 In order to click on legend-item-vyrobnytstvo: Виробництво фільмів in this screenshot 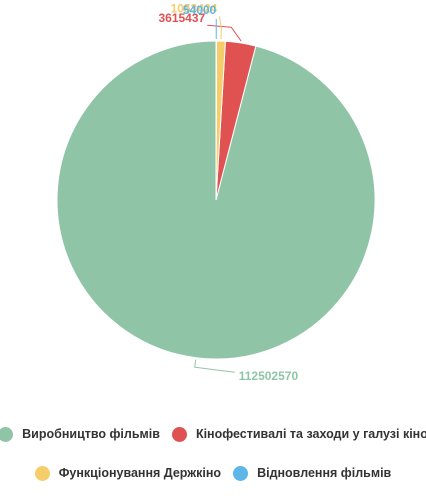, I will do `click(80, 434)`.